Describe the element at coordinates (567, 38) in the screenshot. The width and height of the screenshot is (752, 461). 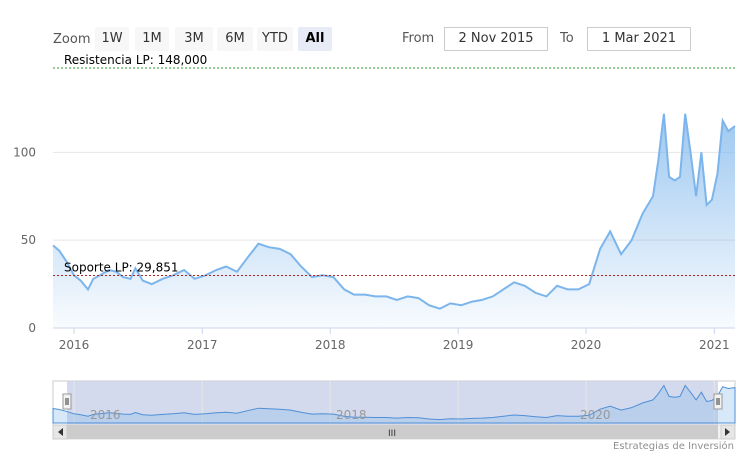
I see `to-label: To` at that location.